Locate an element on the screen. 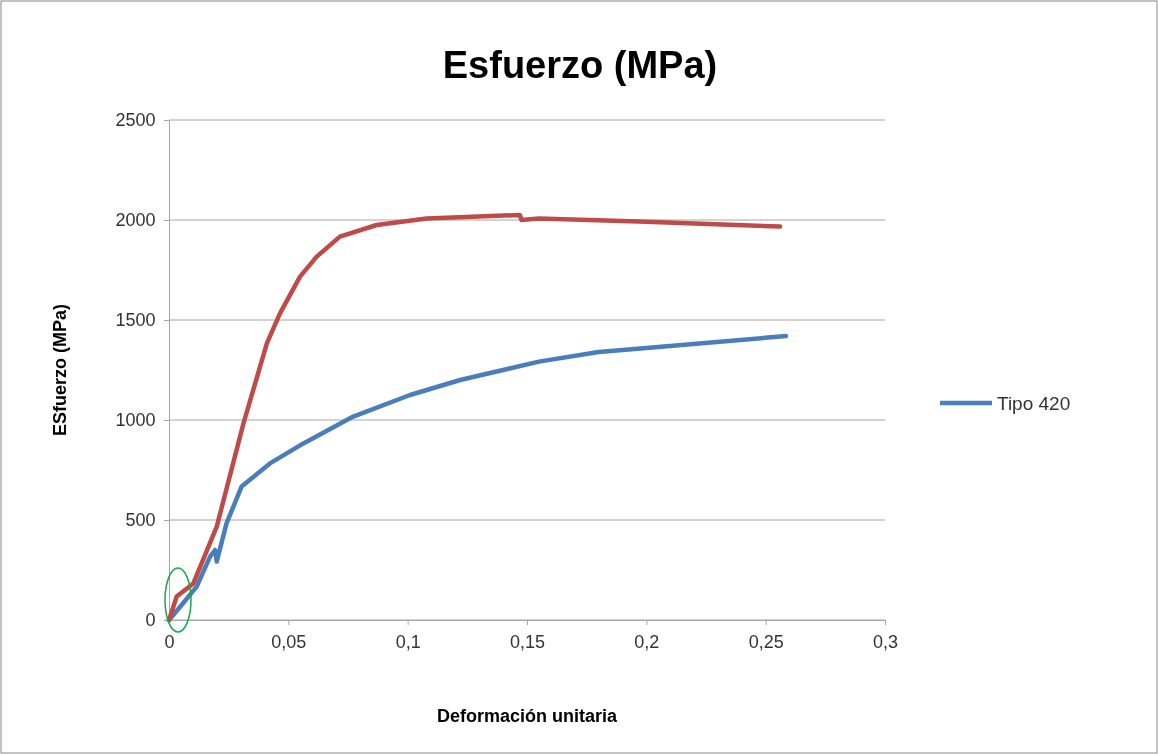  y-tick-label: 500 is located at coordinates (140, 520).